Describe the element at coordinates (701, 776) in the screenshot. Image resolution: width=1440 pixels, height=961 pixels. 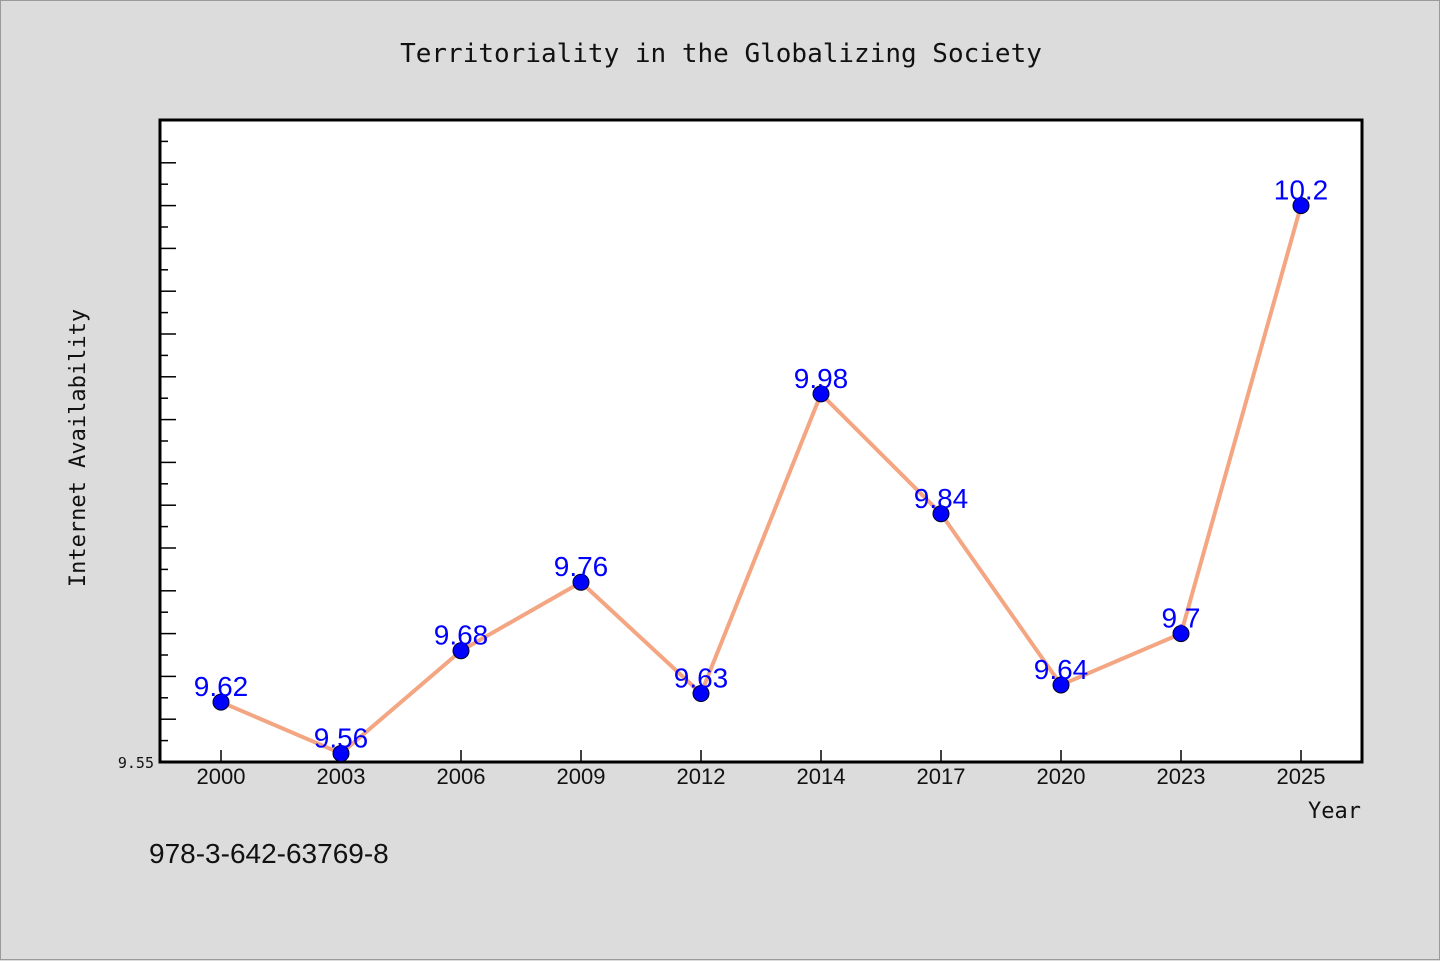
I see `x-tick-label: 2012` at that location.